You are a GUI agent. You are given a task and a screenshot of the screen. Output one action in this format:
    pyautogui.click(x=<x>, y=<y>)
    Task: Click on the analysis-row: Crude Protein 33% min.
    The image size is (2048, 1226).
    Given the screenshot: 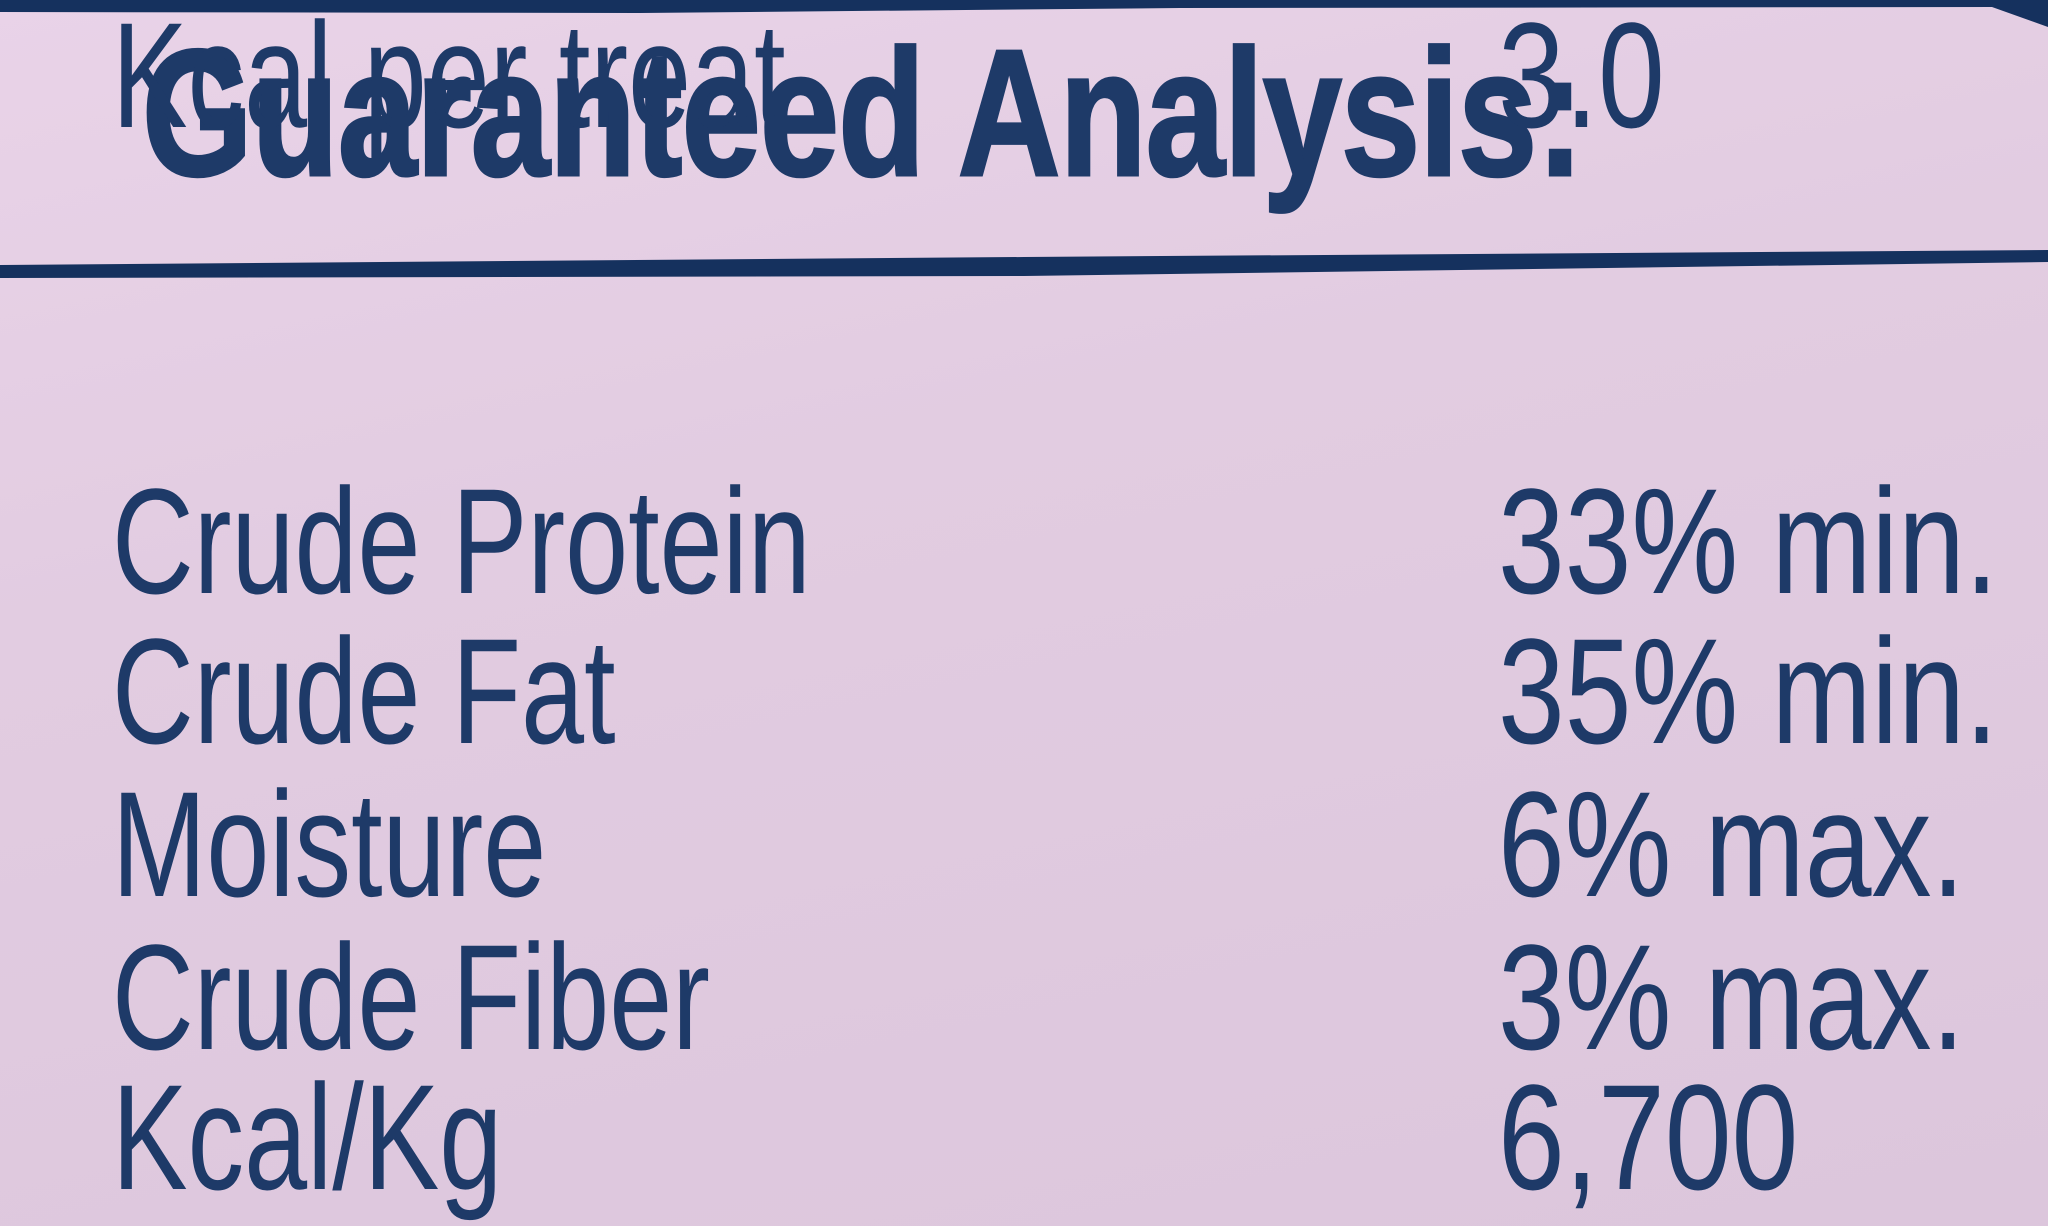 What is the action you would take?
    pyautogui.click(x=1024, y=546)
    